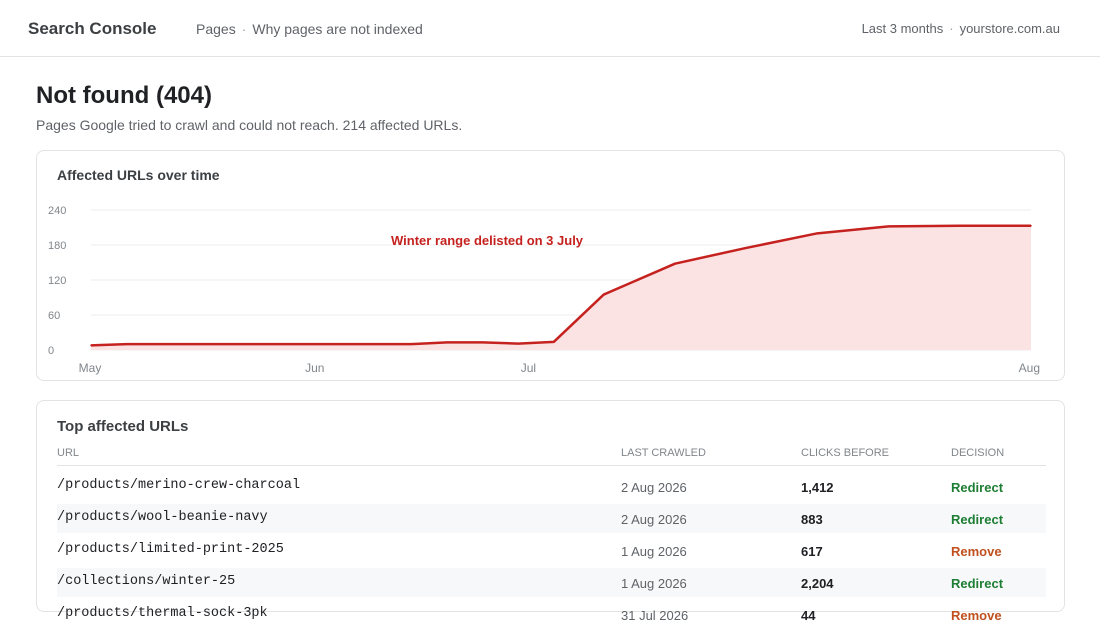  Describe the element at coordinates (808, 615) in the screenshot. I see `row-clicks: 44` at that location.